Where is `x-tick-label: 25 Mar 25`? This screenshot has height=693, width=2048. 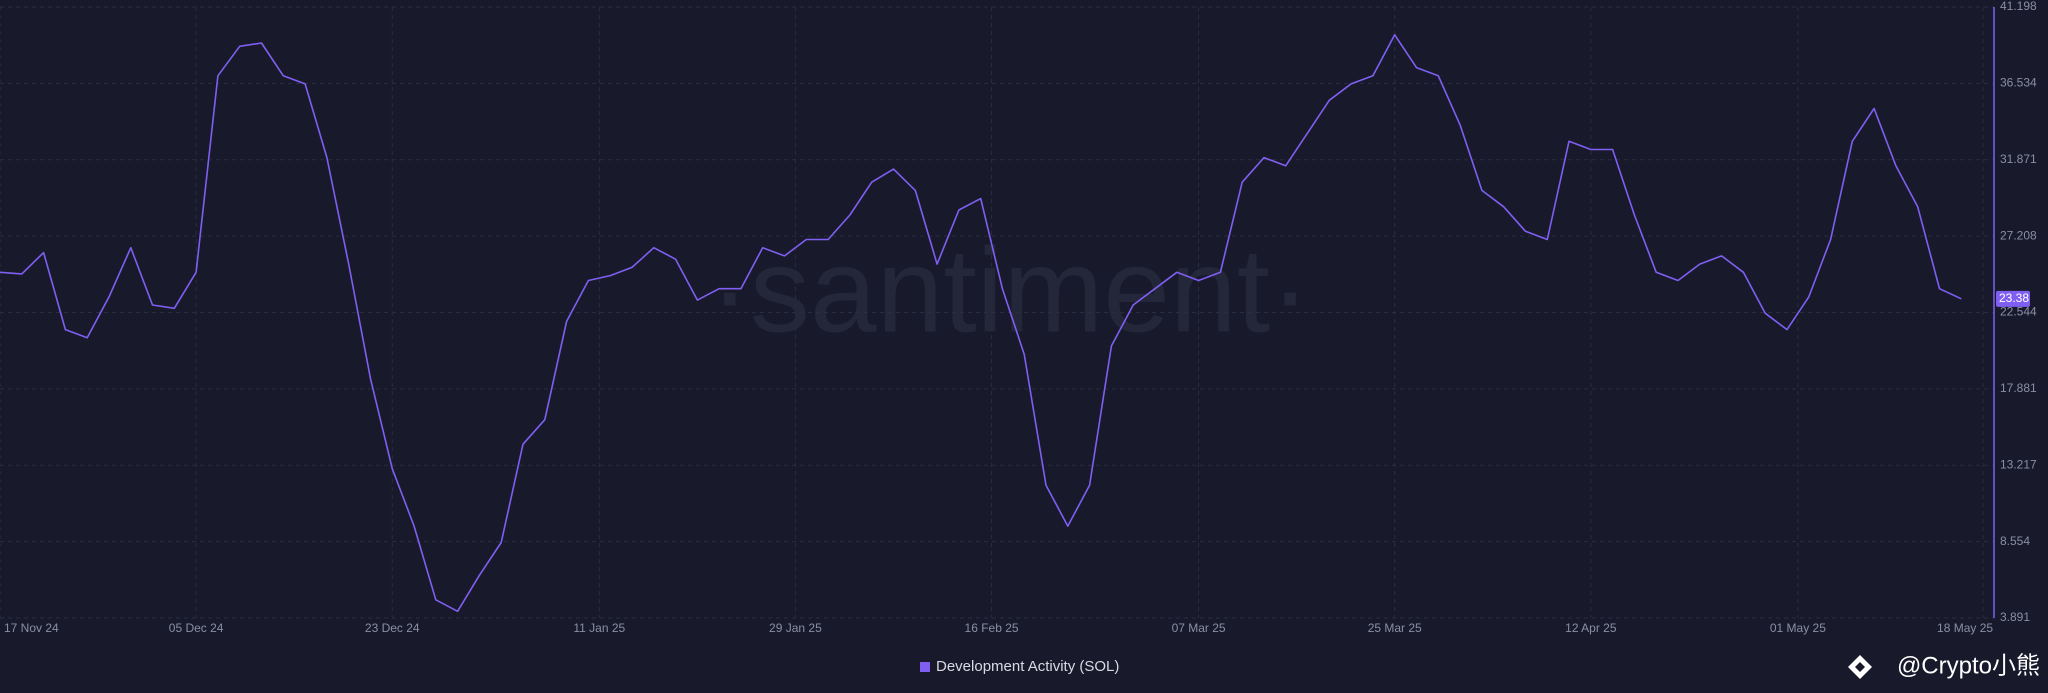 x-tick-label: 25 Mar 25 is located at coordinates (1395, 628).